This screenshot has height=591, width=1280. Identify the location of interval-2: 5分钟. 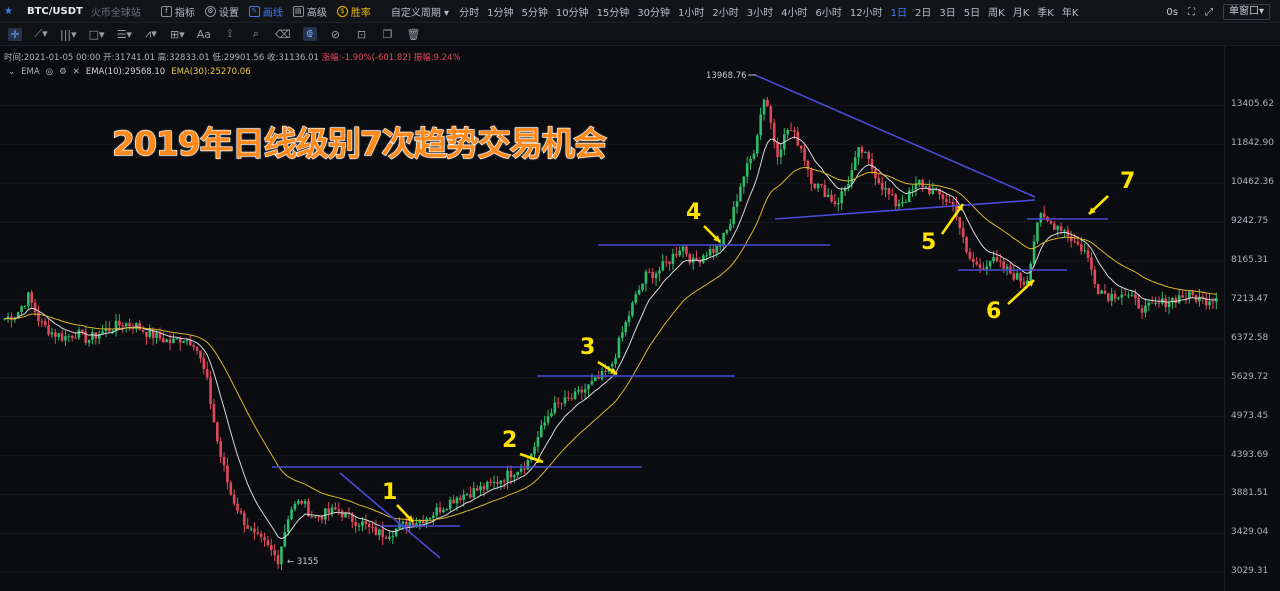
(534, 13).